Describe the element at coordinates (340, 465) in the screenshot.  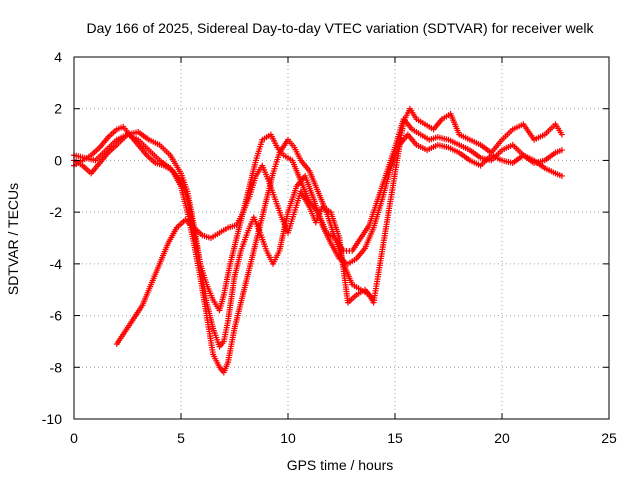
I see `x-axis-title: GPS time / hours` at that location.